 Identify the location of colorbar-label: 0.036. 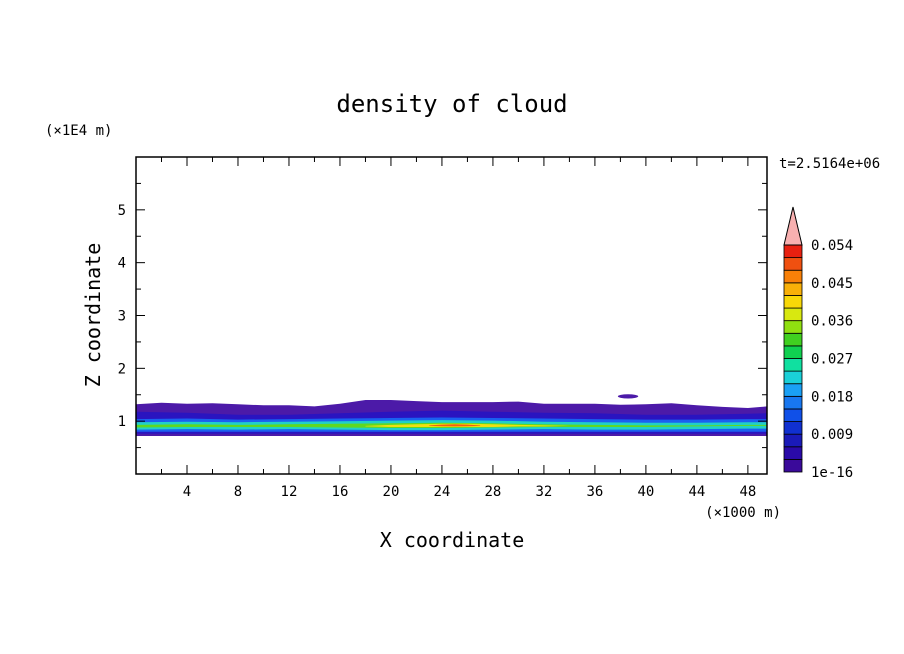
(832, 322).